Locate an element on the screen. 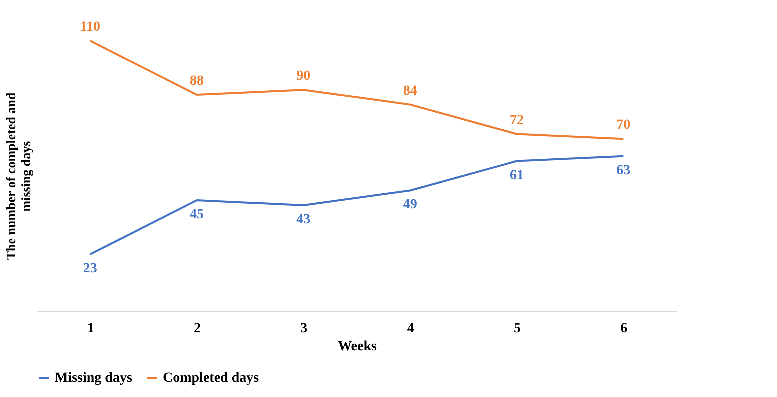 This screenshot has height=397, width=777. x-tick-label: 6 is located at coordinates (624, 329).